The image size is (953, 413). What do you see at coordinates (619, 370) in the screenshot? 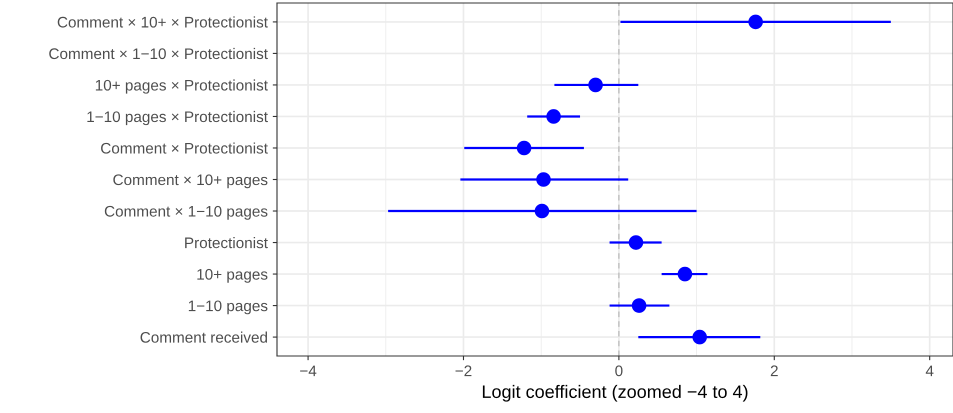
I see `x-tick-label: 0` at bounding box center [619, 370].